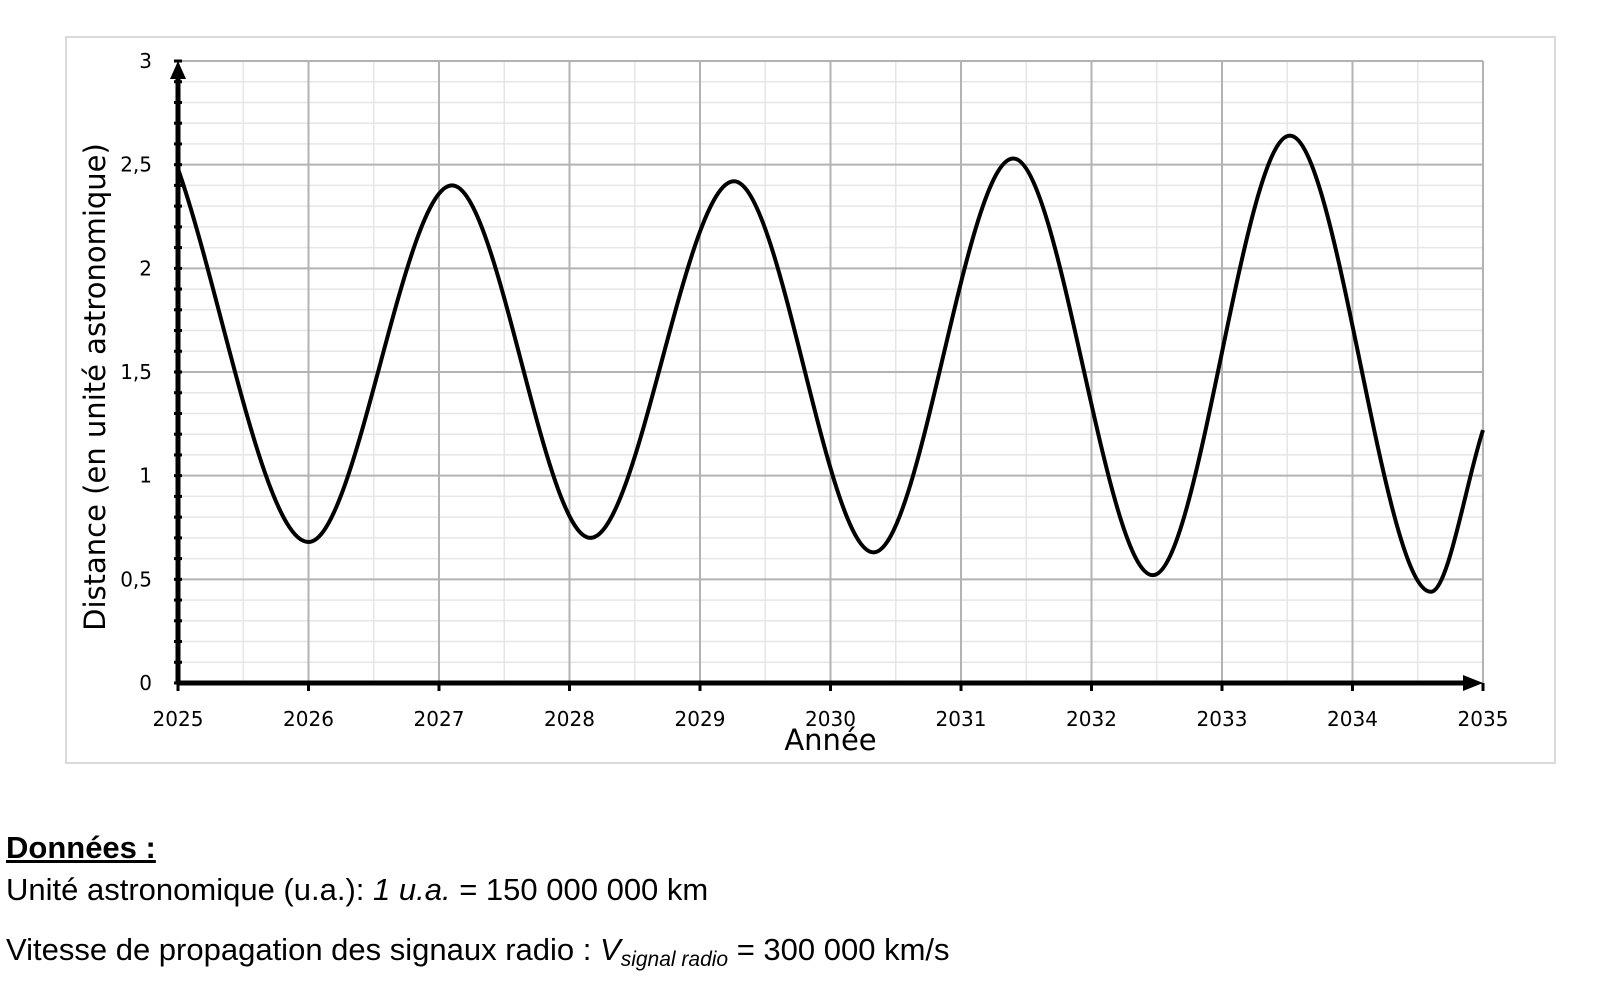 The image size is (1606, 981). I want to click on x-tick-label: 2028, so click(569, 719).